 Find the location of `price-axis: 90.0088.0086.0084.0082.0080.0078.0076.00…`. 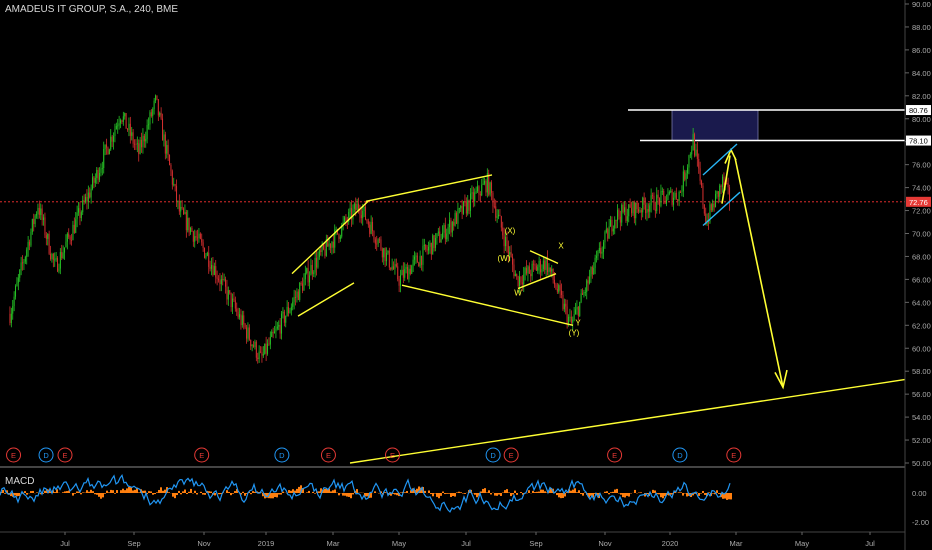

price-axis: 90.0088.0086.0084.0082.0080.0078.0076.00… is located at coordinates (918, 275).